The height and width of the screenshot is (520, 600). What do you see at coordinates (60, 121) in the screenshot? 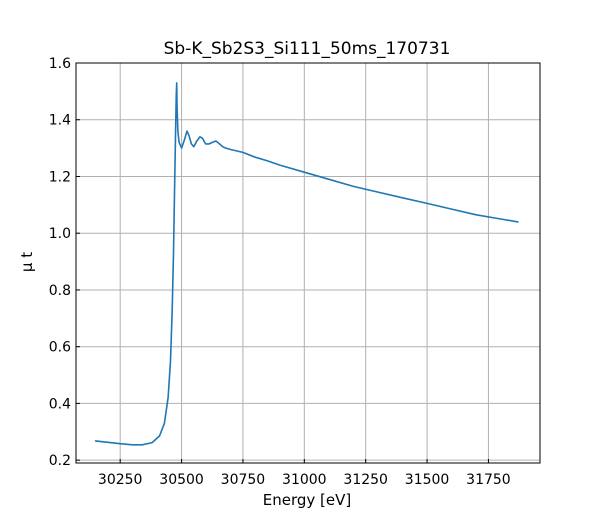
I see `y-tick-label: 1.4` at bounding box center [60, 121].